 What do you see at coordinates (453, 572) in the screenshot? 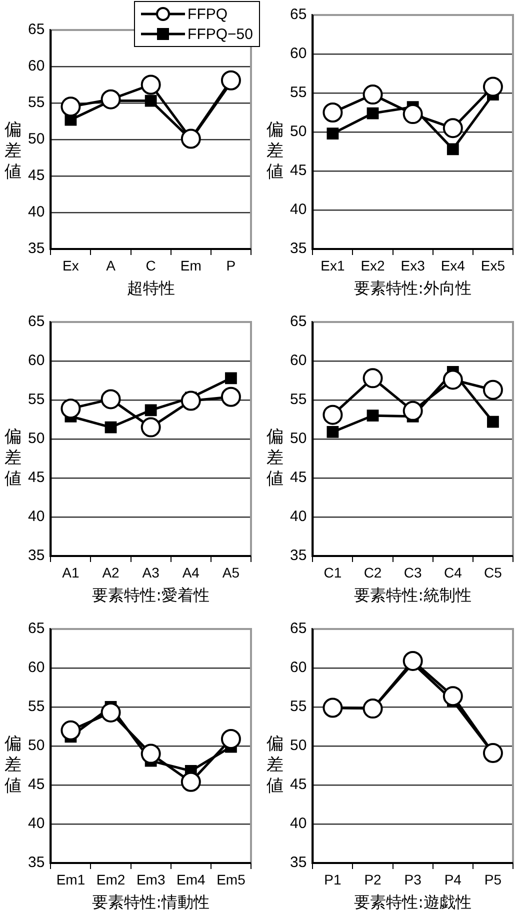
I see `x-tick-label: C4` at bounding box center [453, 572].